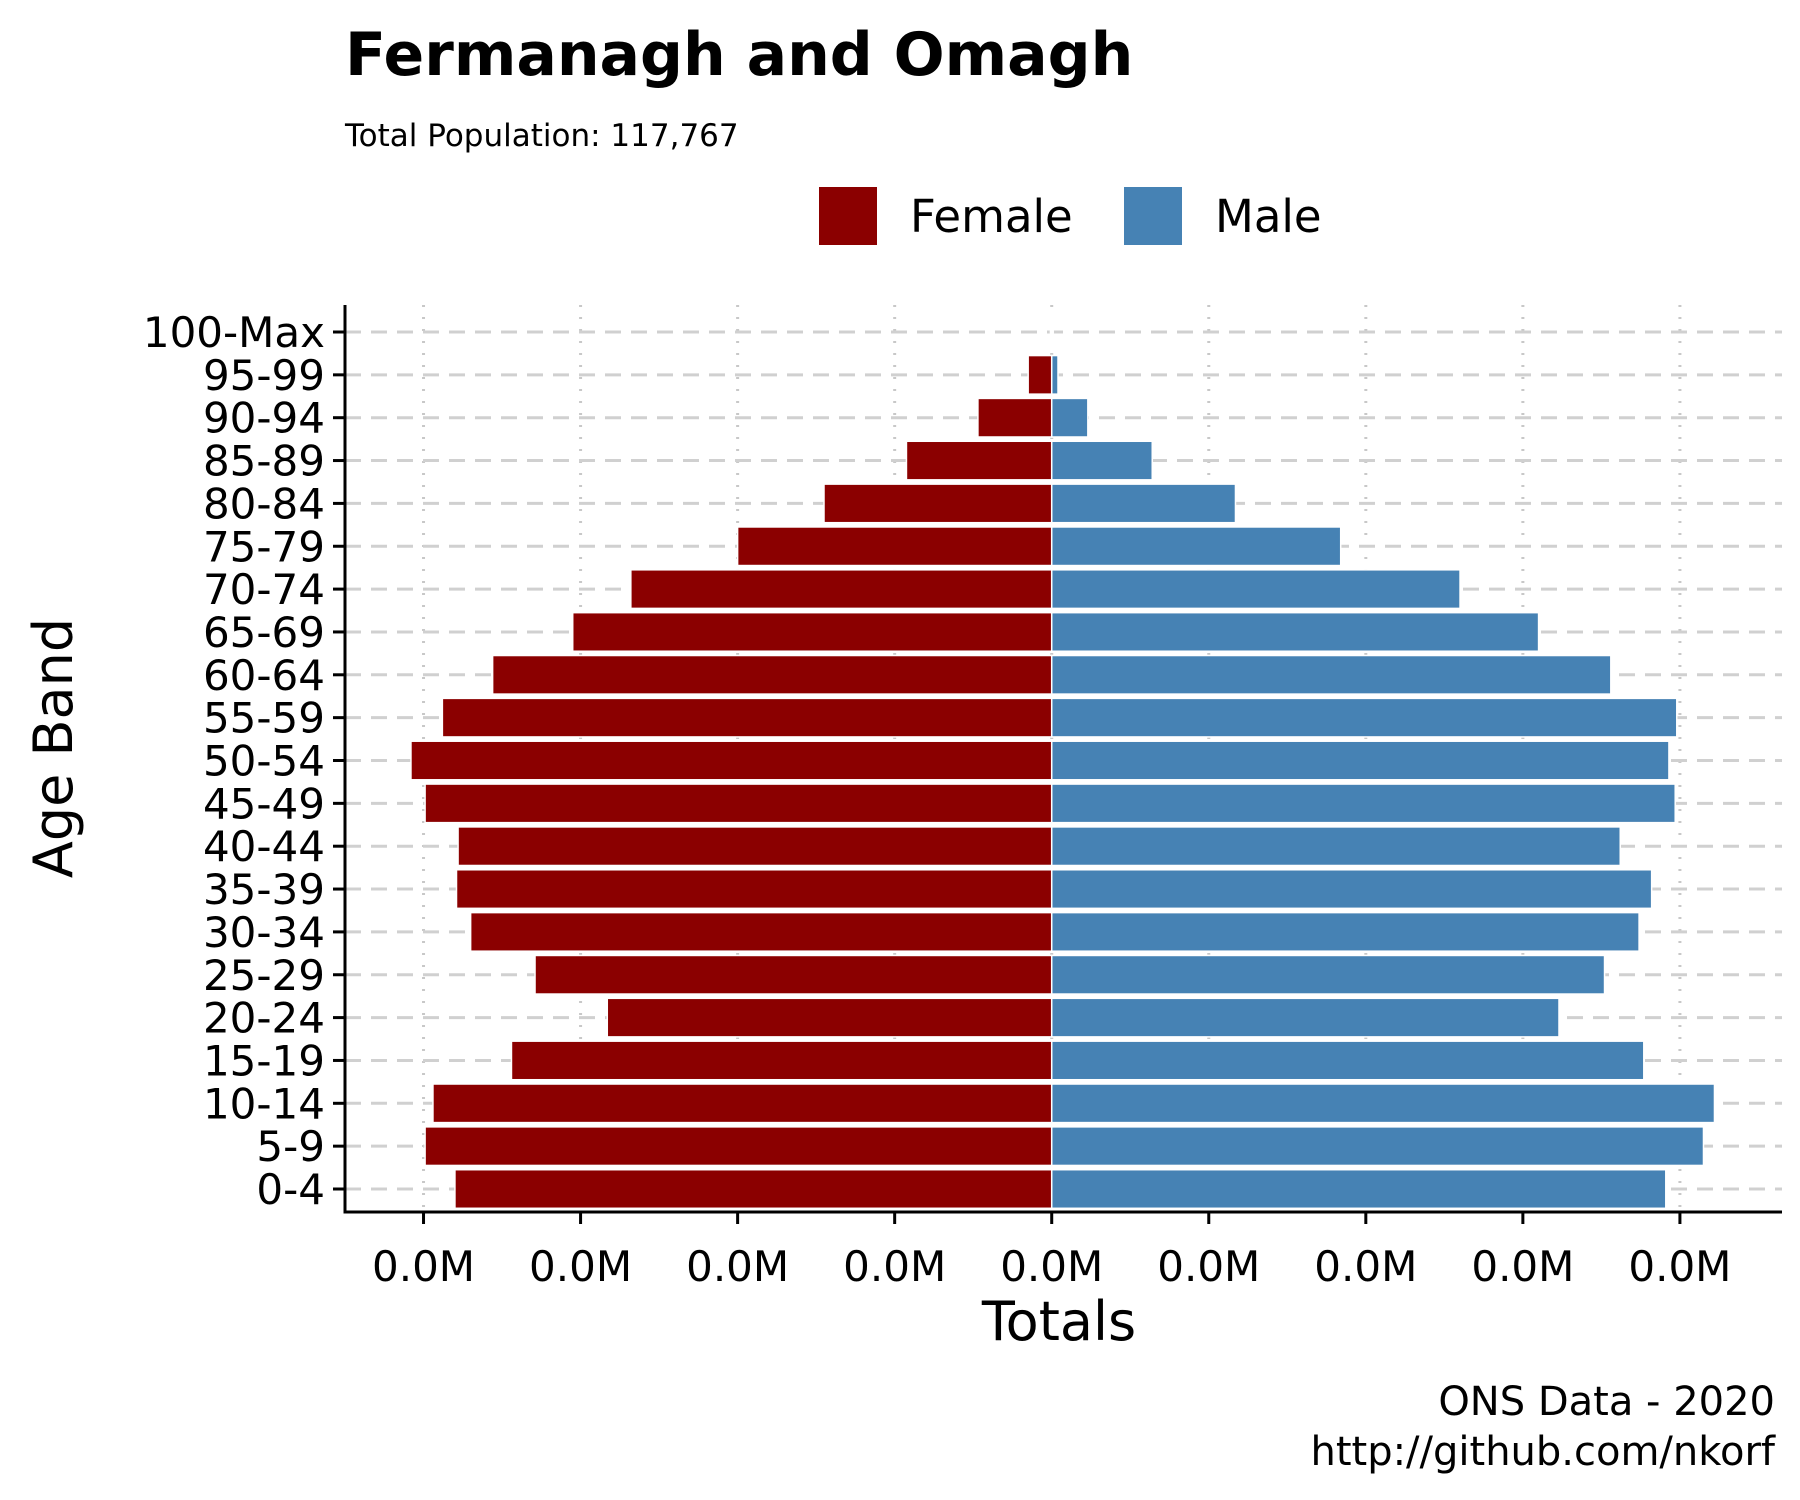 The image size is (1800, 1500). What do you see at coordinates (264, 761) in the screenshot?
I see `y-tick-label: 50-54` at bounding box center [264, 761].